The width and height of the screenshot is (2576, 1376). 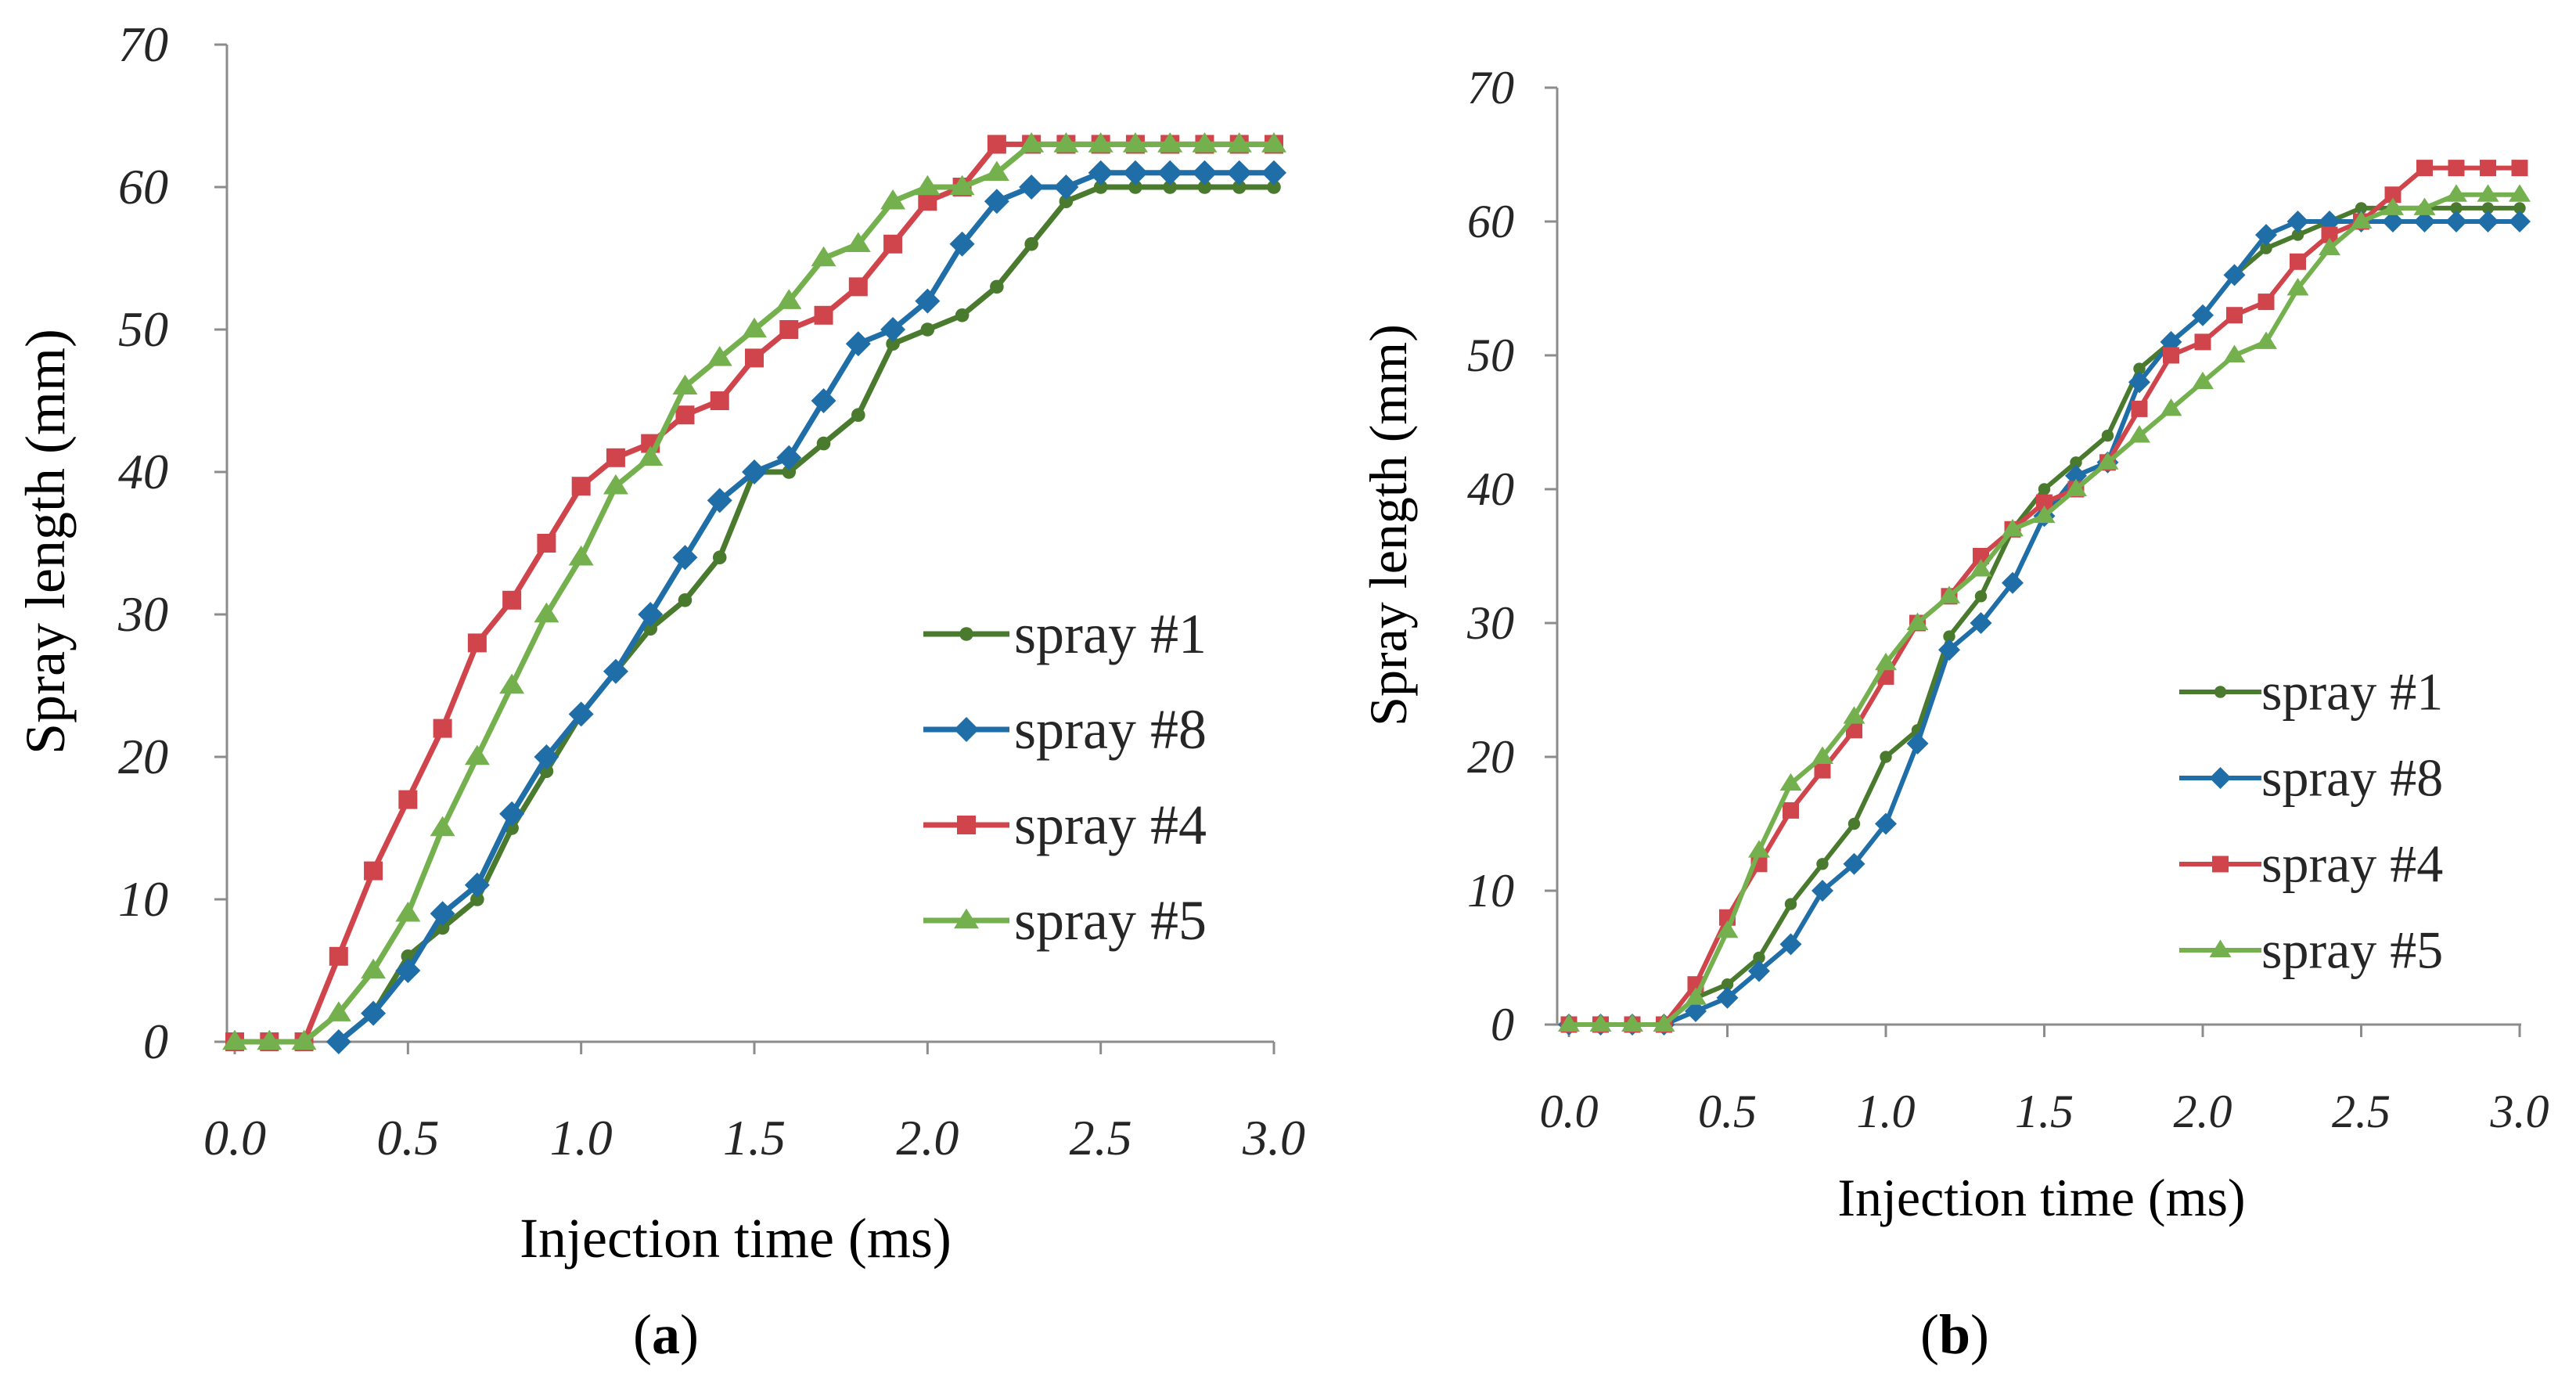 I want to click on panel-a-x-tick-label: 3.0, so click(x=1273, y=1137).